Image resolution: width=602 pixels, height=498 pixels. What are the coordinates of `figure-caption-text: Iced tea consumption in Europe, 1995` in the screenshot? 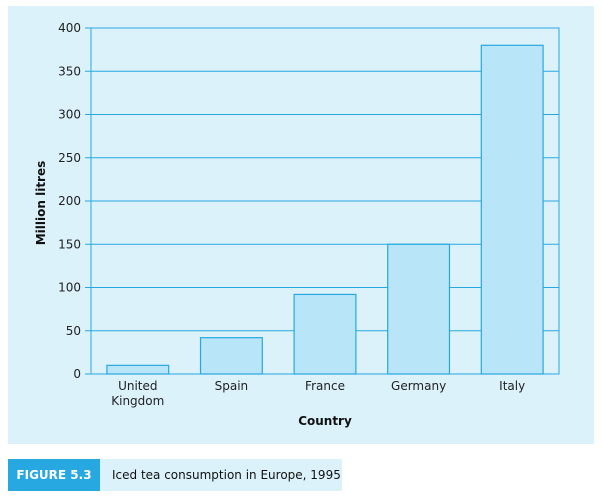 It's located at (221, 475).